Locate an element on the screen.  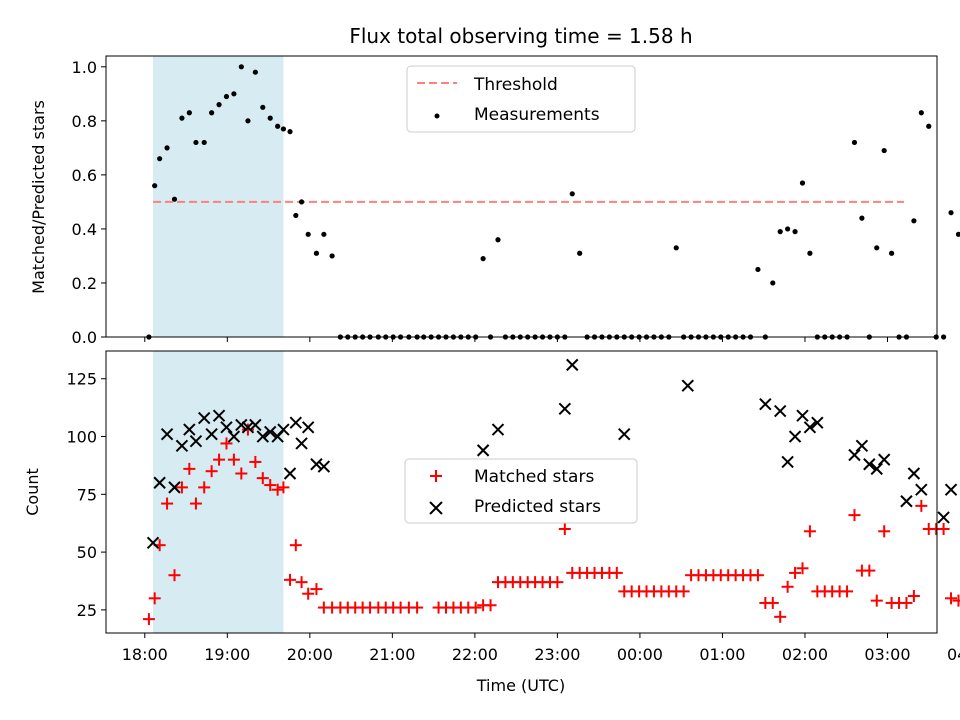
top-y-axis-label: Matched/Predicted stars is located at coordinates (38, 197).